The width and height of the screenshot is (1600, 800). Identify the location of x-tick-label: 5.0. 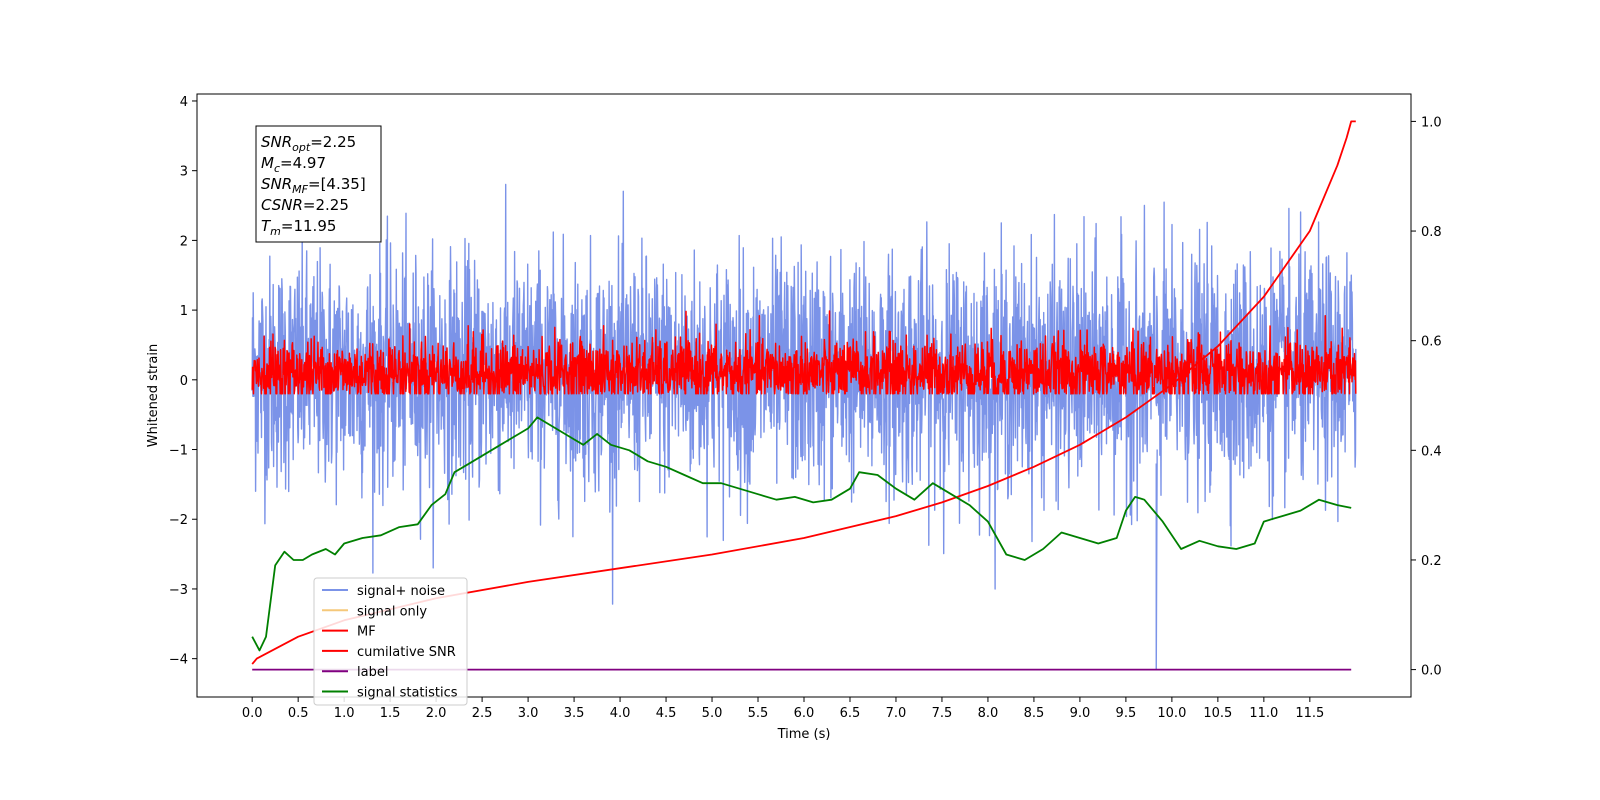
(712, 713).